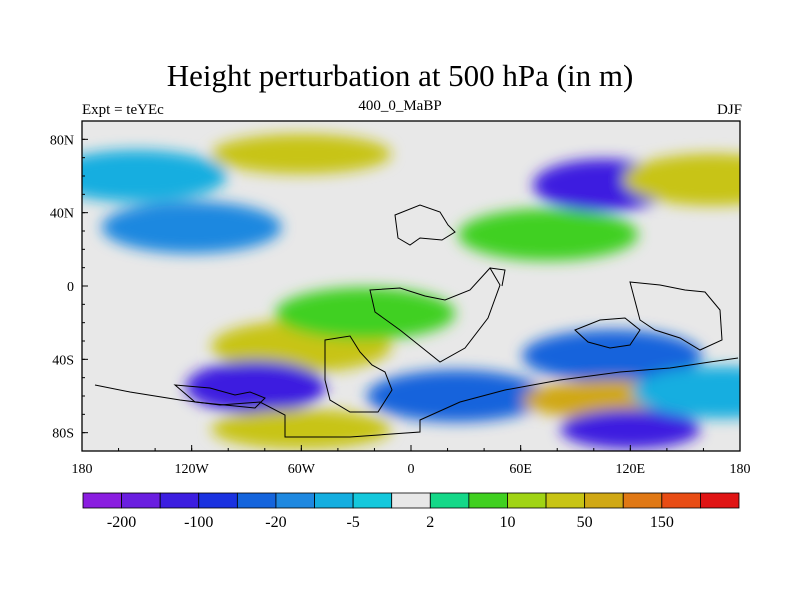 This screenshot has width=800, height=600. I want to click on colorbar-label: -200, so click(121, 522).